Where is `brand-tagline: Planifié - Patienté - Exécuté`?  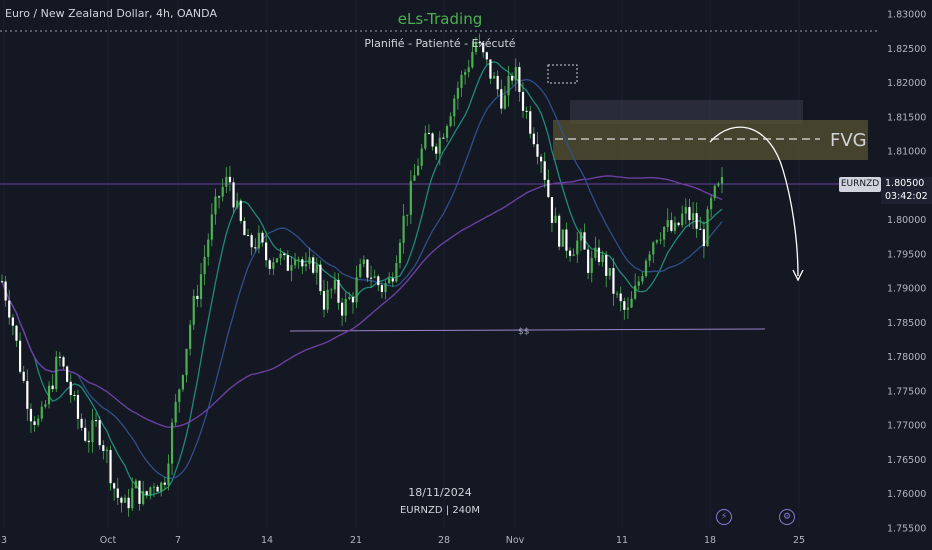 brand-tagline: Planifié - Patienté - Exécuté is located at coordinates (440, 43).